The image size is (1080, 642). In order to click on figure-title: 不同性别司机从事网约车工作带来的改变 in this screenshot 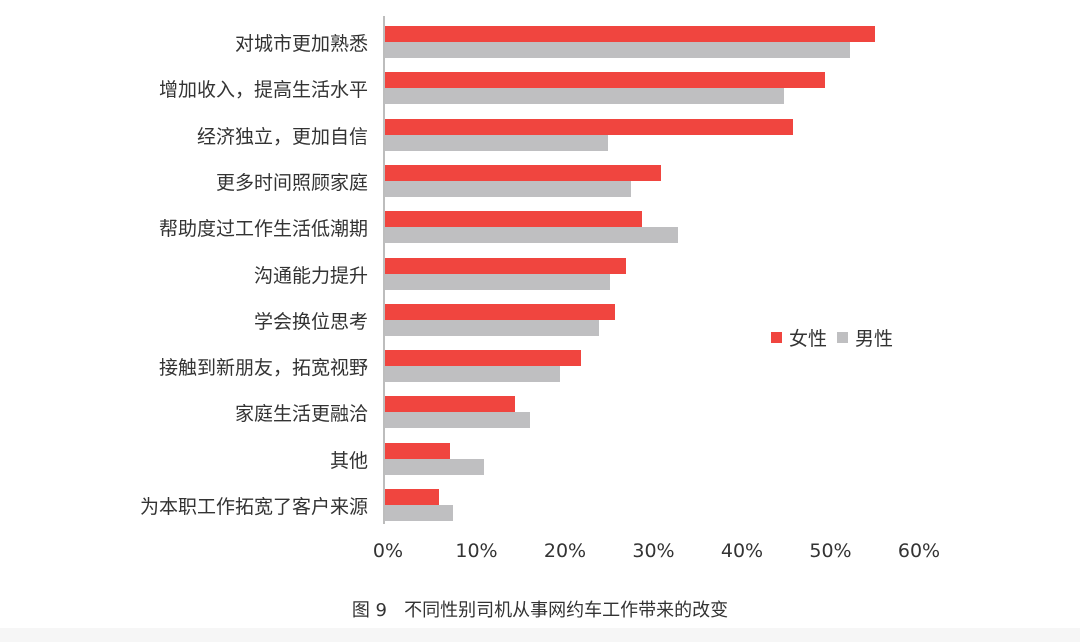, I will do `click(566, 610)`.